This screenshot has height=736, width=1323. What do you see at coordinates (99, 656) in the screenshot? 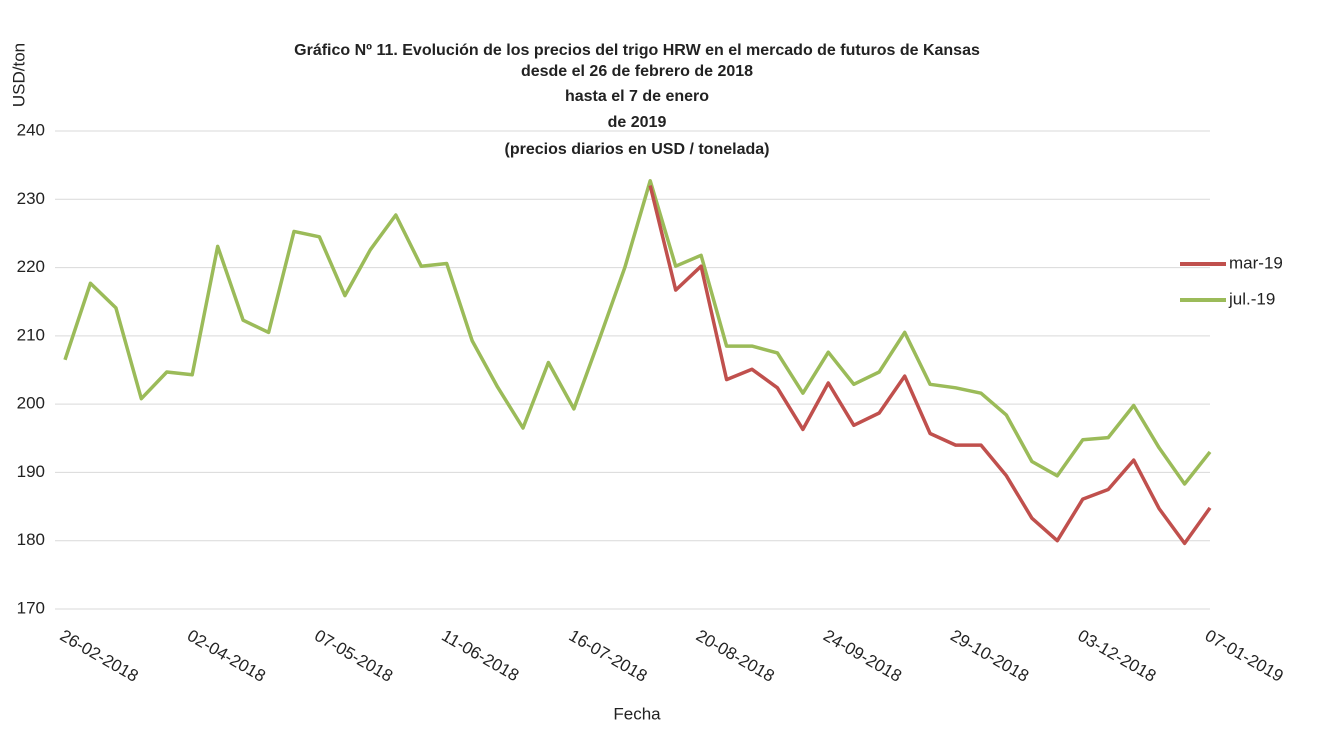
I see `x-tick-label: 26-02-2018` at bounding box center [99, 656].